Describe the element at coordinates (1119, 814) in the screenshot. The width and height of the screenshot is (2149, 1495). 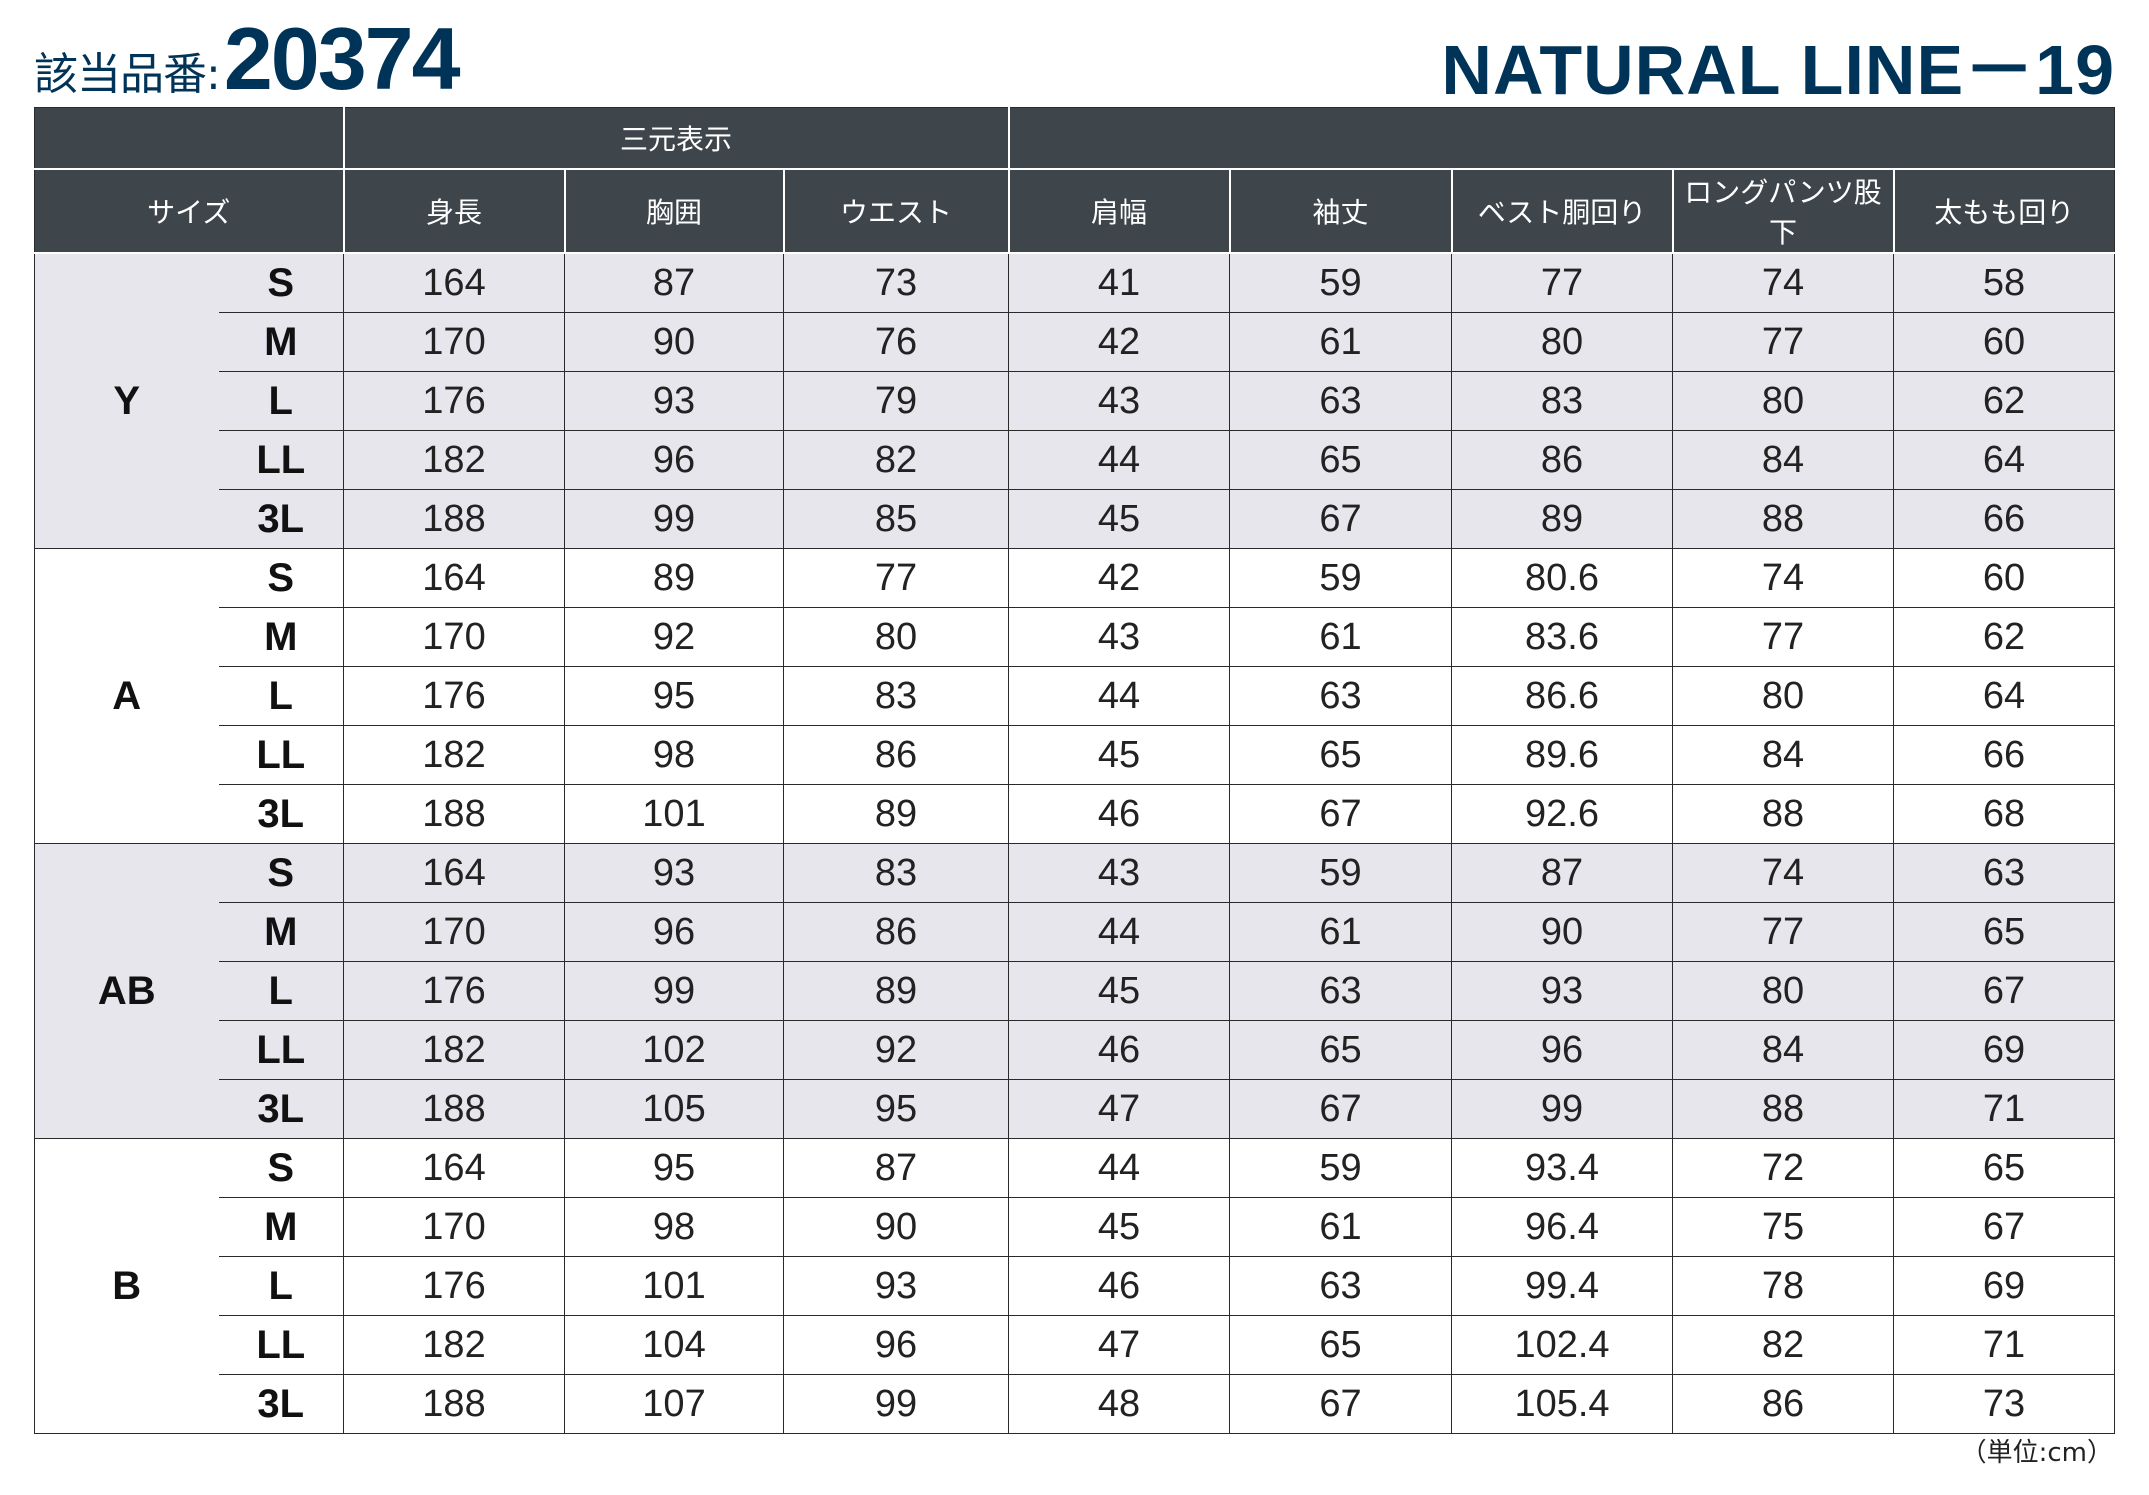
I see `measurement-cell: 46` at that location.